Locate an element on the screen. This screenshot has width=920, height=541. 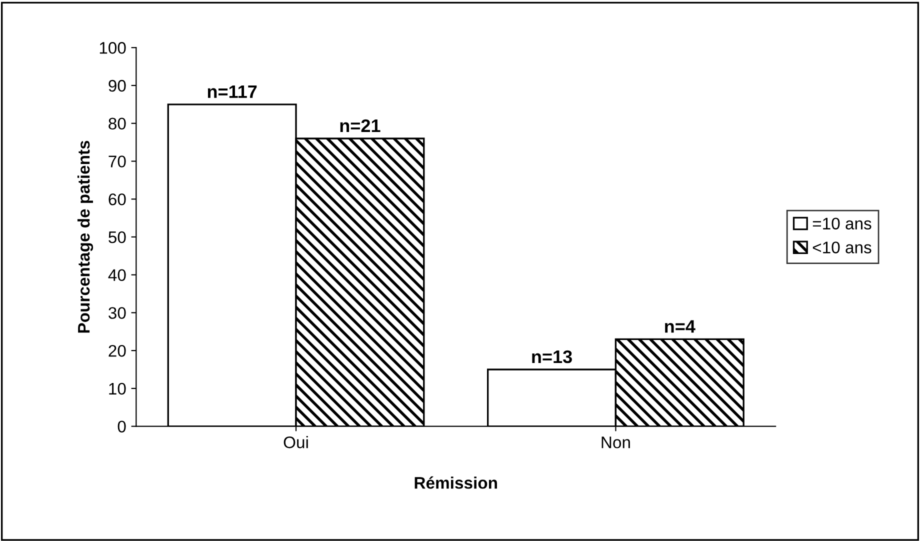
annotation: n=4 is located at coordinates (680, 326).